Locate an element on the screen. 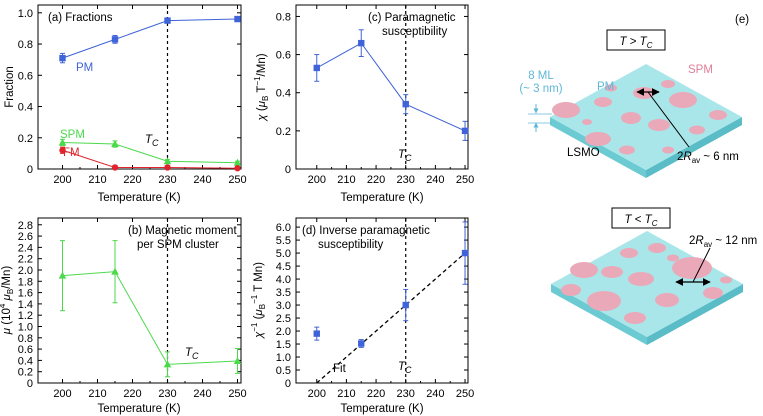 This screenshot has height=416, width=763. panel-b-xlabel: Temperature (K) is located at coordinates (138, 409).